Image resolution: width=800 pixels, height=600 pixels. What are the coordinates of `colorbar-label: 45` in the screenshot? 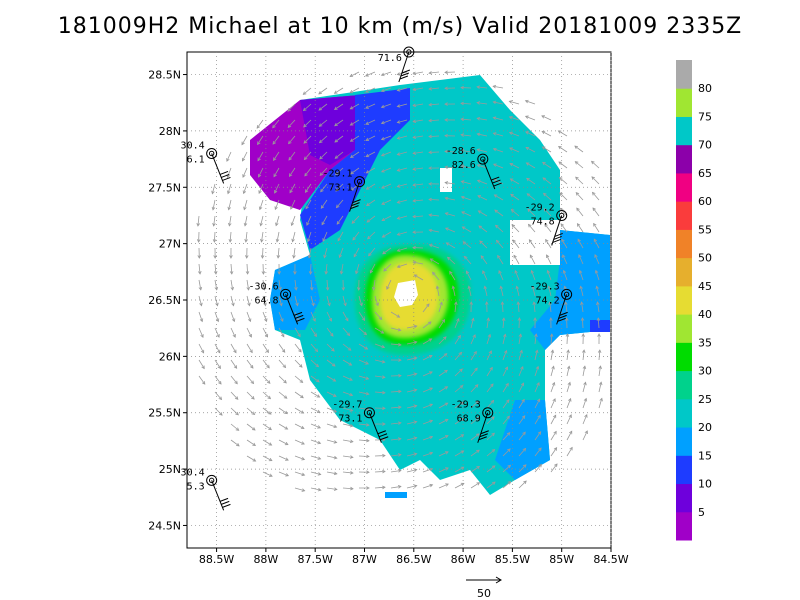 It's located at (705, 286).